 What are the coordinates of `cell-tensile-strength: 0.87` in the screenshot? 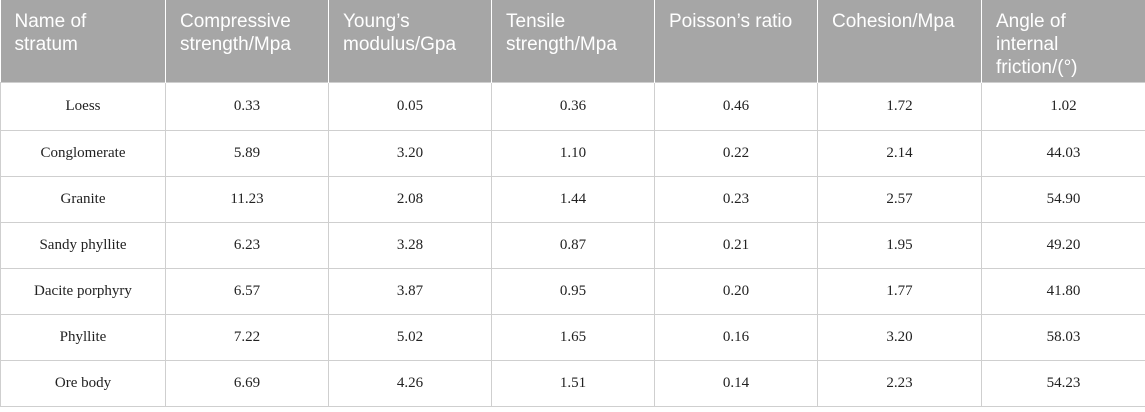 It's located at (573, 245).